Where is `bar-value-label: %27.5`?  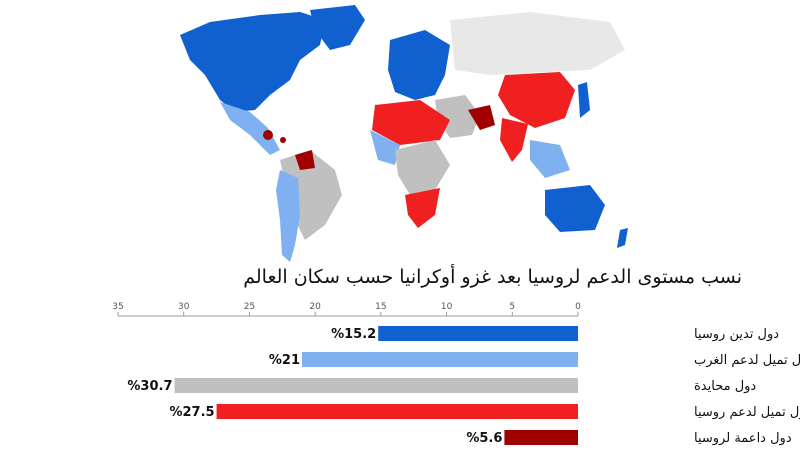
bar-value-label: %27.5 is located at coordinates (191, 412).